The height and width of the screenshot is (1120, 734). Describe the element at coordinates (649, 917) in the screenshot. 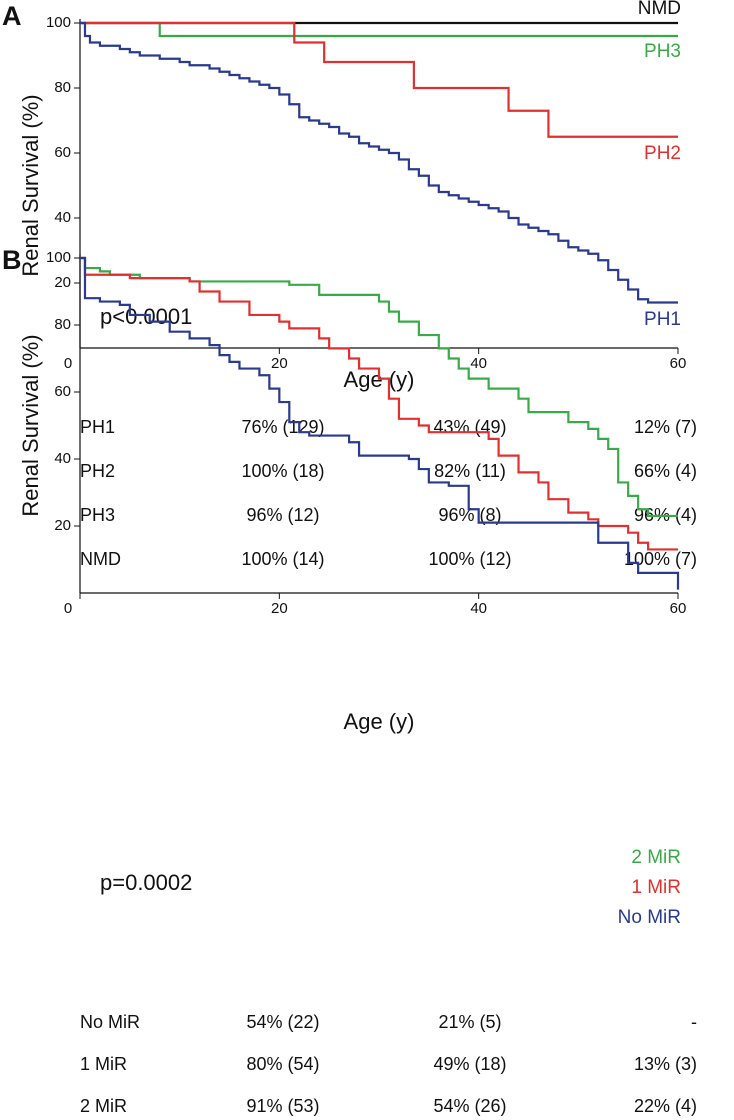

I see `series-label: No MiR` at that location.